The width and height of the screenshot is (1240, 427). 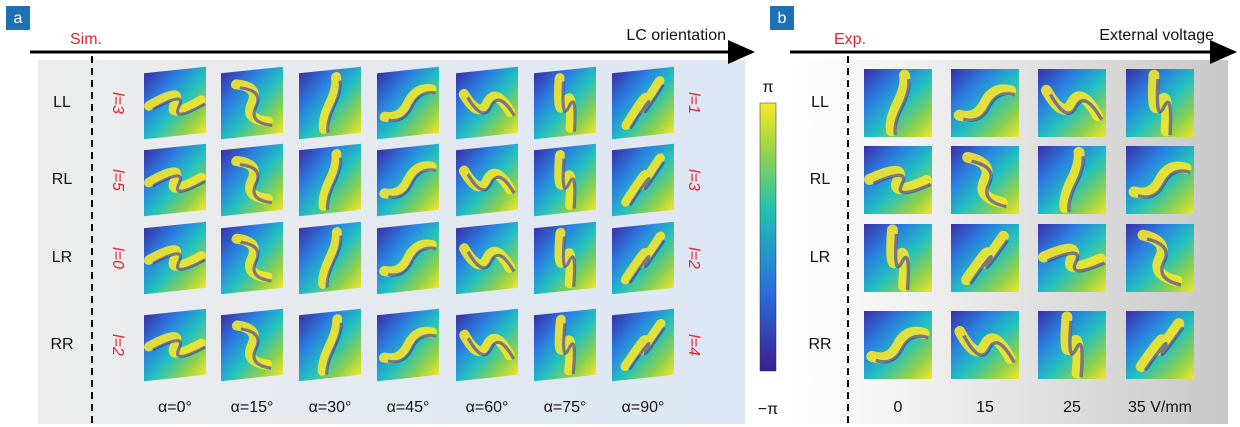 I want to click on column-label: α=75°, so click(x=565, y=407).